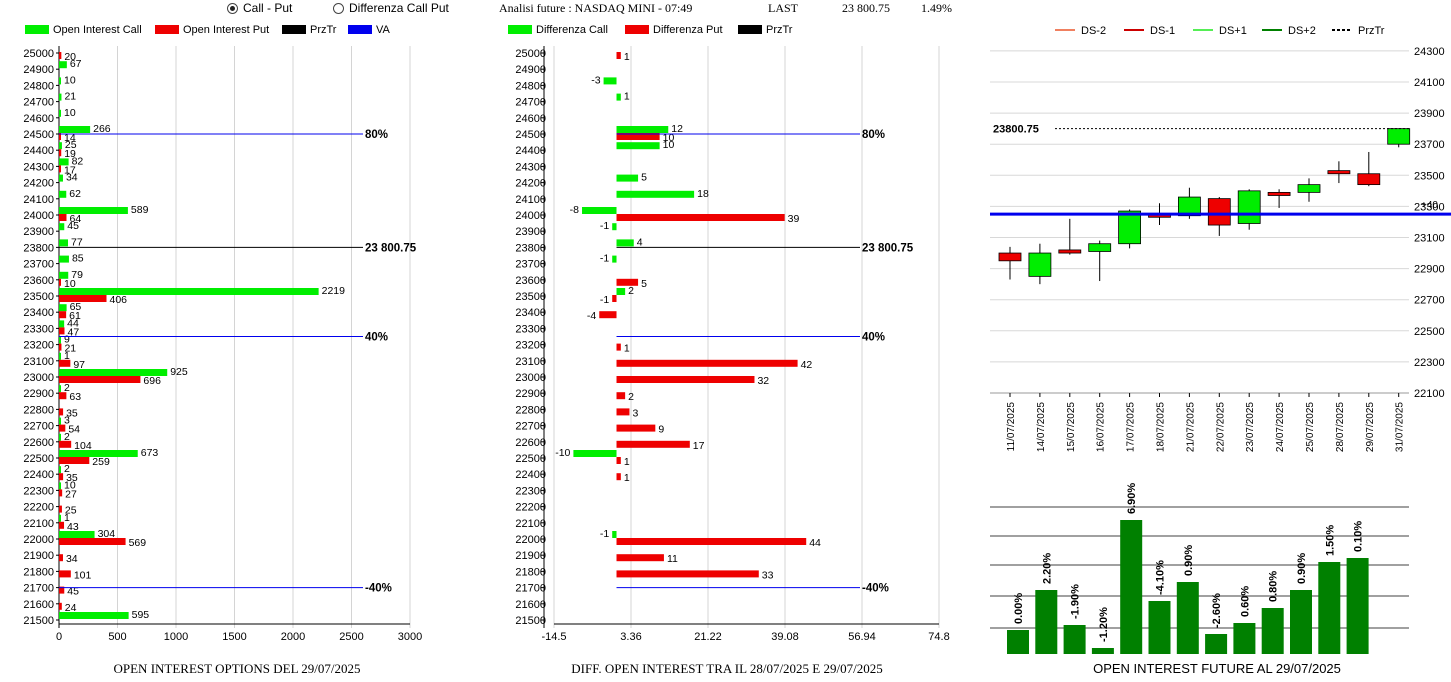  Describe the element at coordinates (1302, 568) in the screenshot. I see `oi-future-label: 0.90%` at that location.